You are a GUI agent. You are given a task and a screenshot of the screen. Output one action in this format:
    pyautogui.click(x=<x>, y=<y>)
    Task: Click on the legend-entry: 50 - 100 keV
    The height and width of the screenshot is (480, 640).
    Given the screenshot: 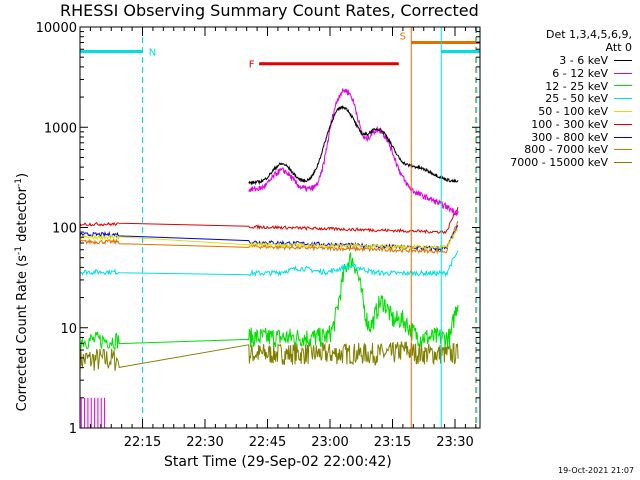 What is the action you would take?
    pyautogui.click(x=556, y=111)
    